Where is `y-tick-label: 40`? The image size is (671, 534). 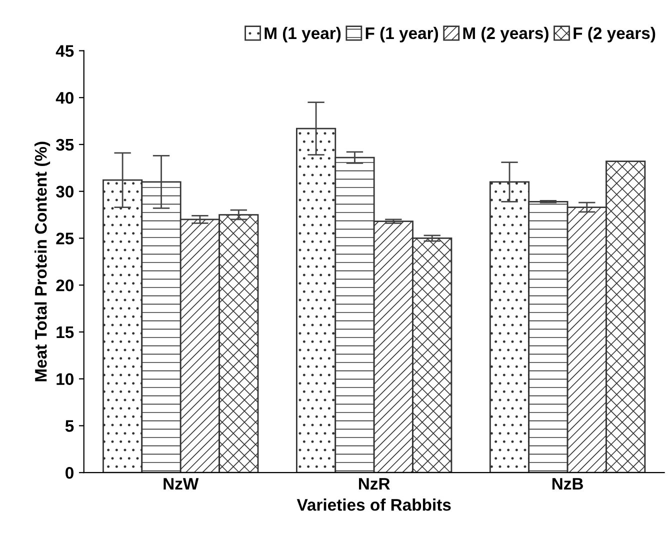 y-tick-label: 40 is located at coordinates (65, 98).